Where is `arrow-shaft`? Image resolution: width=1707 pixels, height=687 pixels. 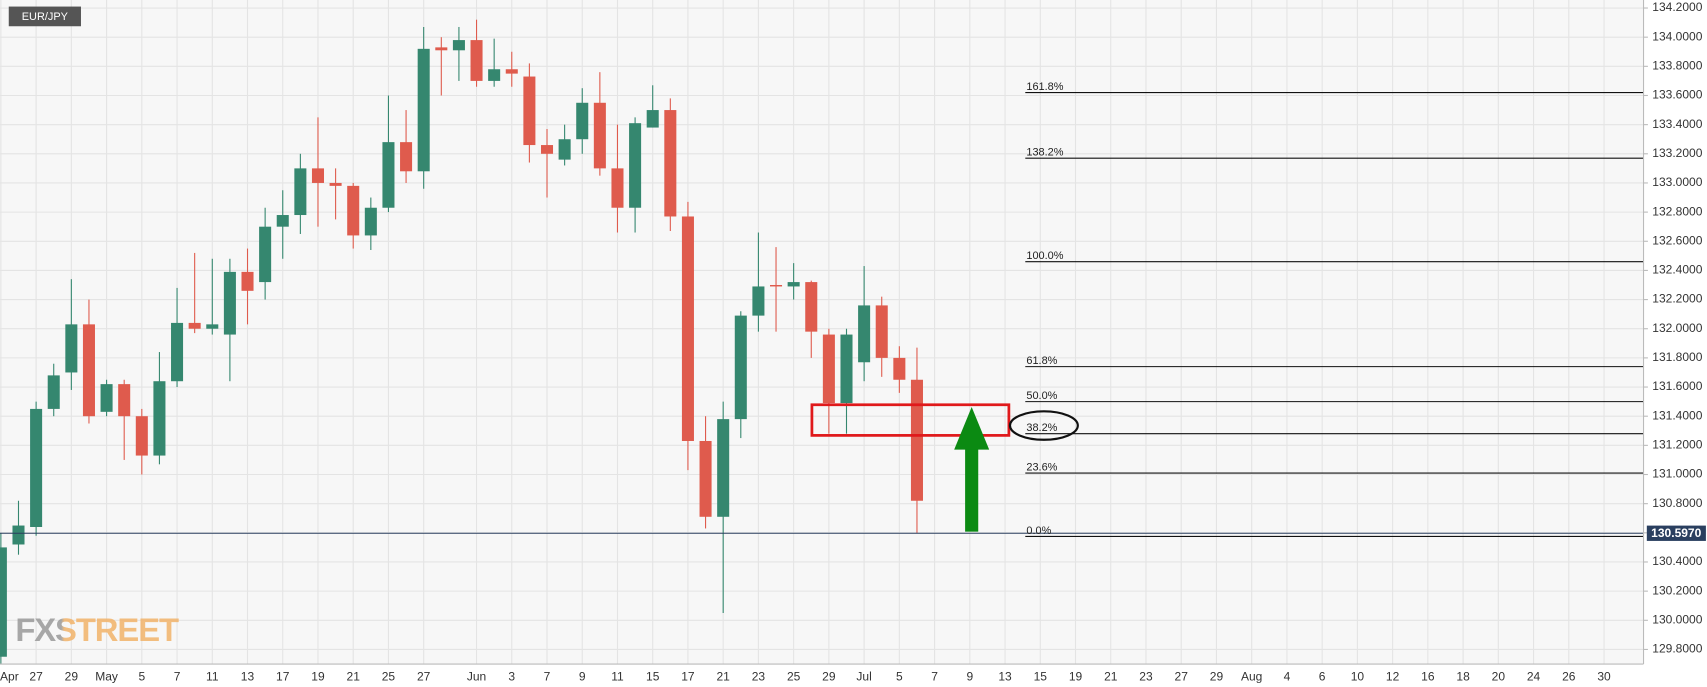 arrow-shaft is located at coordinates (972, 490).